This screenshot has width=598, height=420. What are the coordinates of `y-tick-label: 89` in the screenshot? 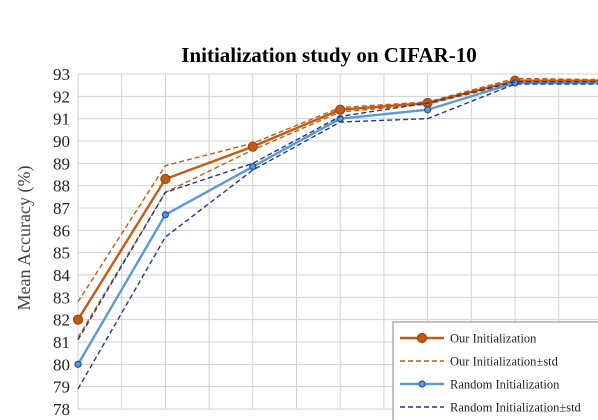 It's located at (61, 163).